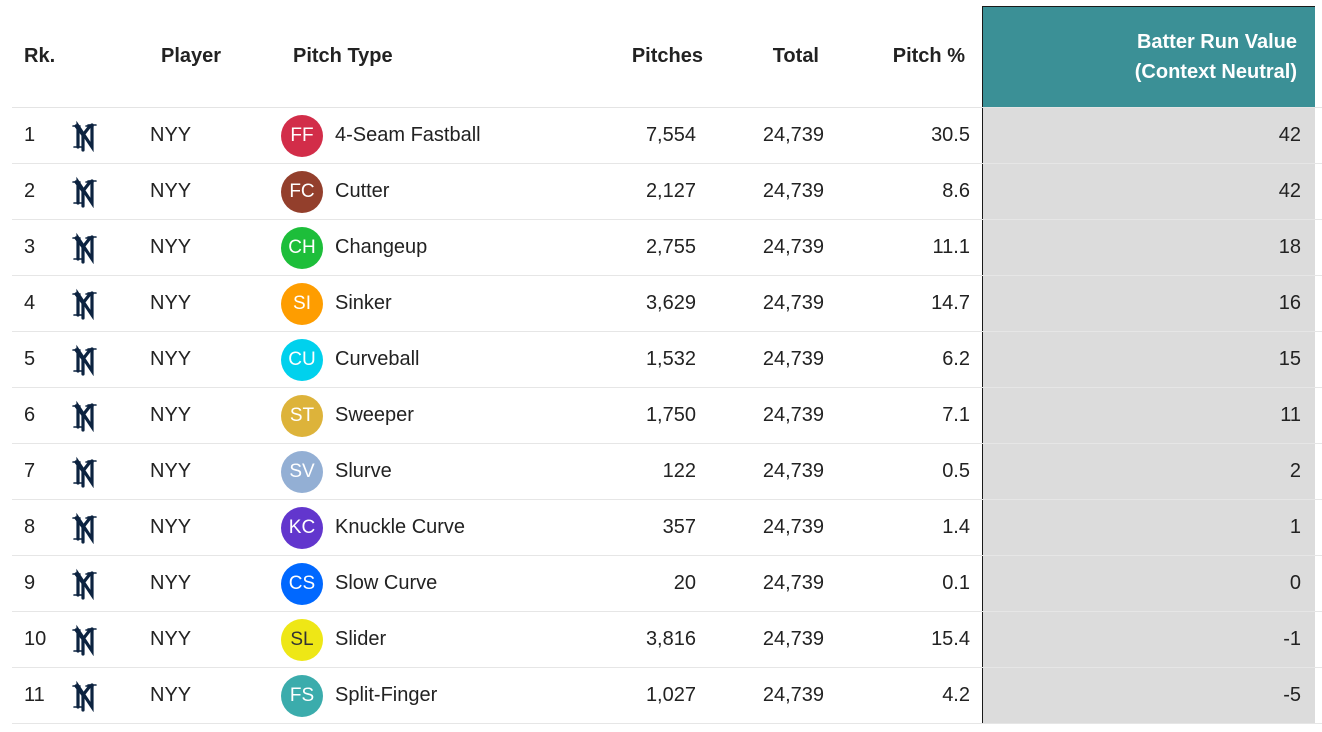 Image resolution: width=1322 pixels, height=732 pixels. I want to click on pitch-type-cell: CU Curveball, so click(350, 359).